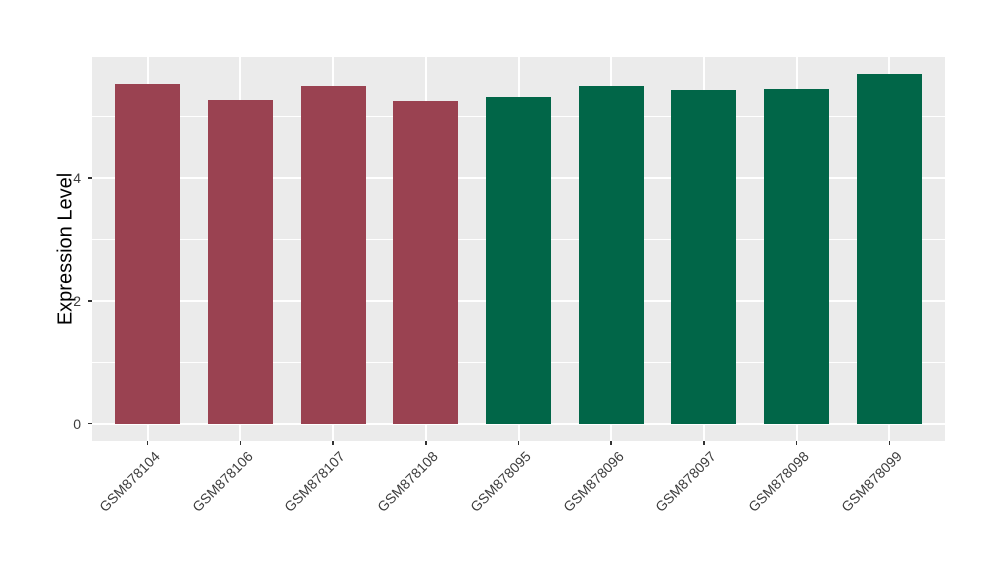  Describe the element at coordinates (871, 481) in the screenshot. I see `x-tick-label-GSM878099: GSM878099` at that location.